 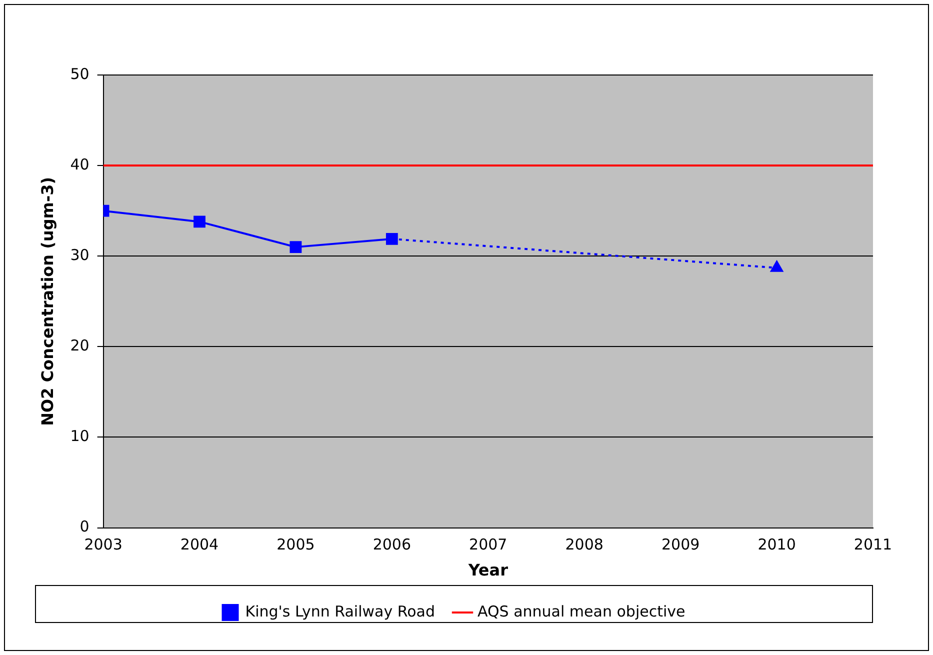 I want to click on y-tick-label: 0, so click(x=85, y=527).